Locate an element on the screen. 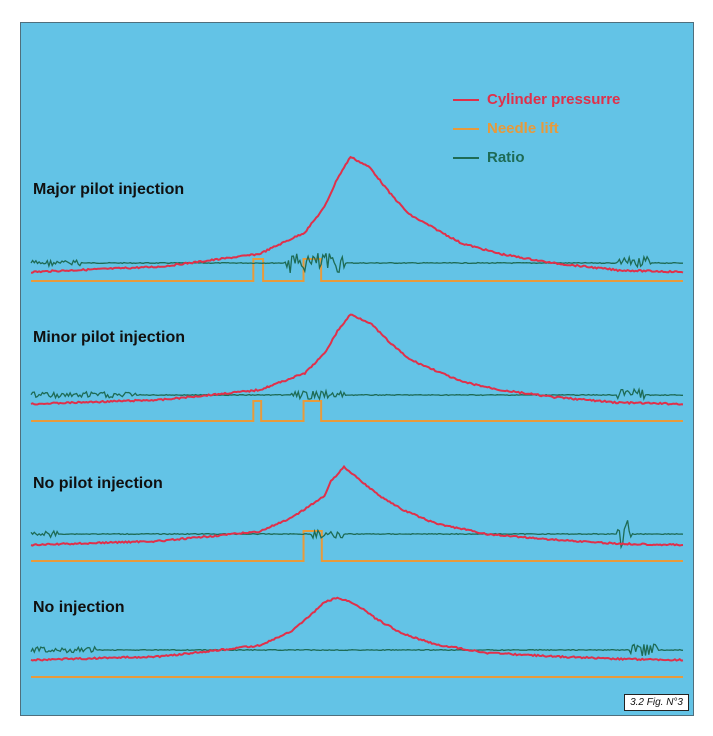 The width and height of the screenshot is (713, 736). panel-title-no-injection: No injection is located at coordinates (79, 607).